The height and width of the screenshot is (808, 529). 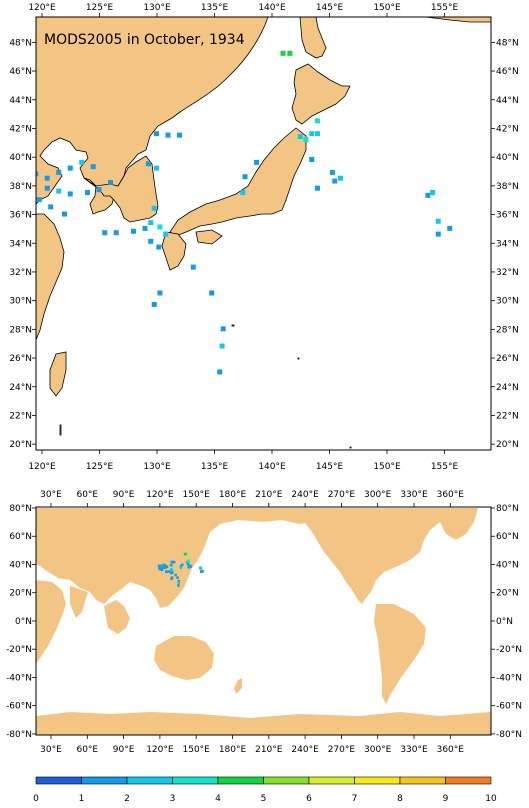 What do you see at coordinates (174, 251) in the screenshot?
I see `kyushu` at bounding box center [174, 251].